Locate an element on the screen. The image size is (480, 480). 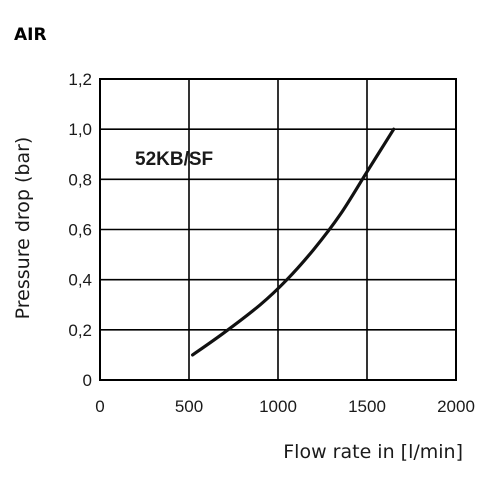
chart-title: AIR is located at coordinates (30, 35).